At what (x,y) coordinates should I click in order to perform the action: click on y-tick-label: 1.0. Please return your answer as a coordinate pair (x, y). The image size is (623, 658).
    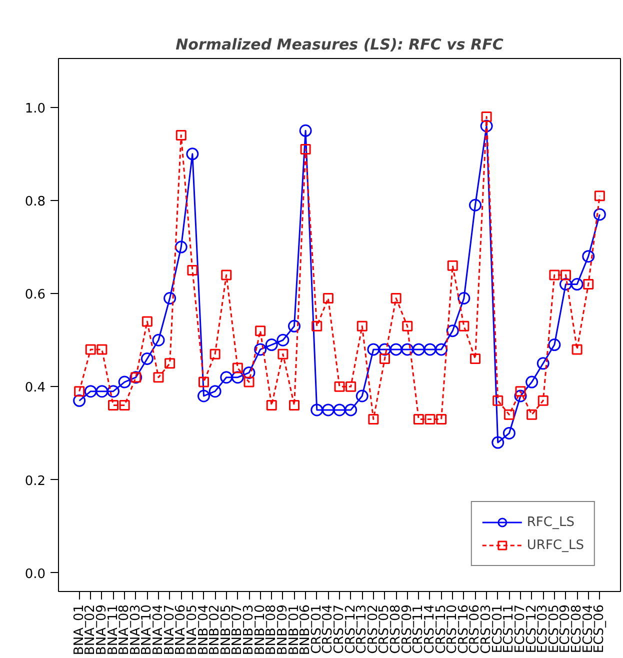
    Looking at the image, I should click on (35, 108).